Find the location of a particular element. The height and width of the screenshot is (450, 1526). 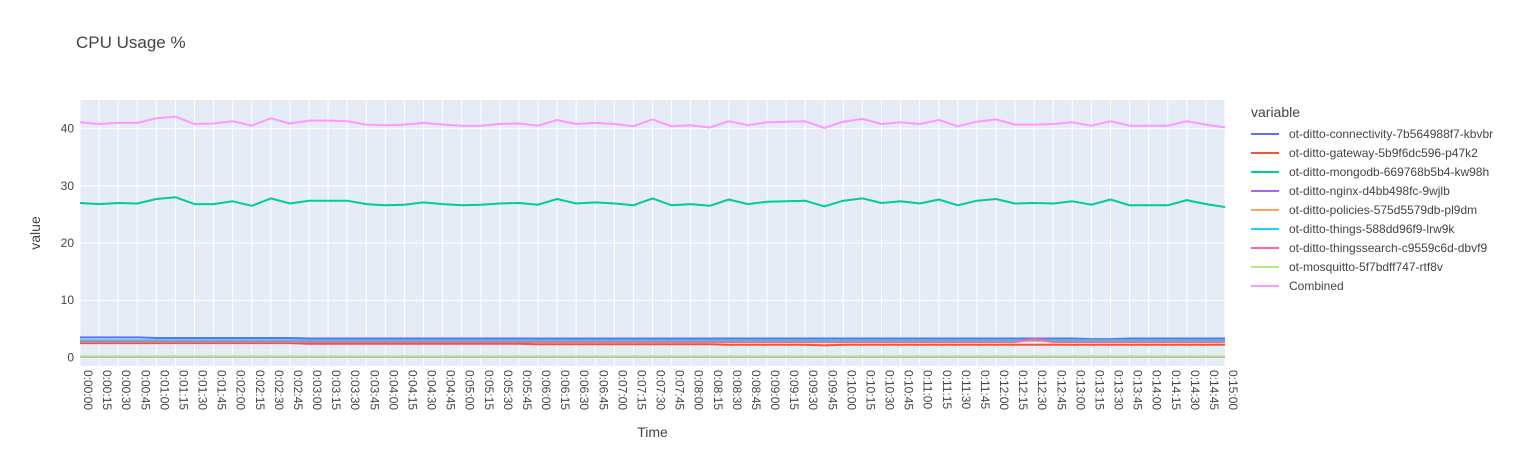

x-tick-label: 0:13:45 is located at coordinates (1138, 390).